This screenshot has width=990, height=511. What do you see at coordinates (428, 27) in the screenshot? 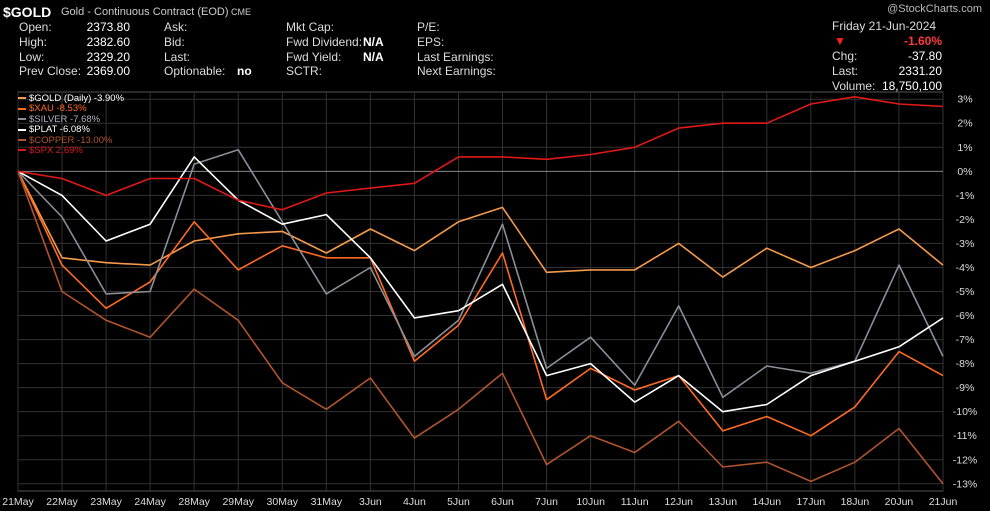
I see `col4-label-0: P/E:` at bounding box center [428, 27].